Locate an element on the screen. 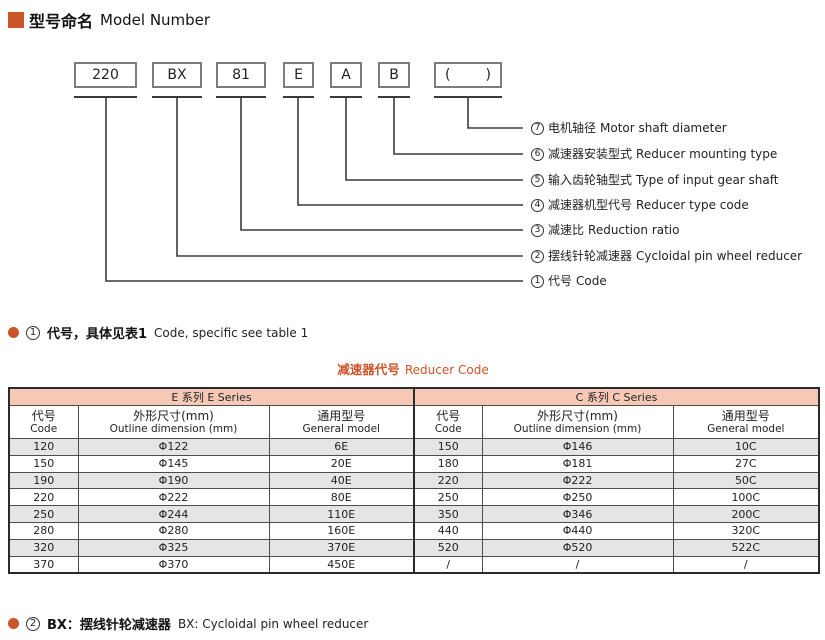 Image resolution: width=825 pixels, height=640 pixels. table-cell: 110E is located at coordinates (341, 514).